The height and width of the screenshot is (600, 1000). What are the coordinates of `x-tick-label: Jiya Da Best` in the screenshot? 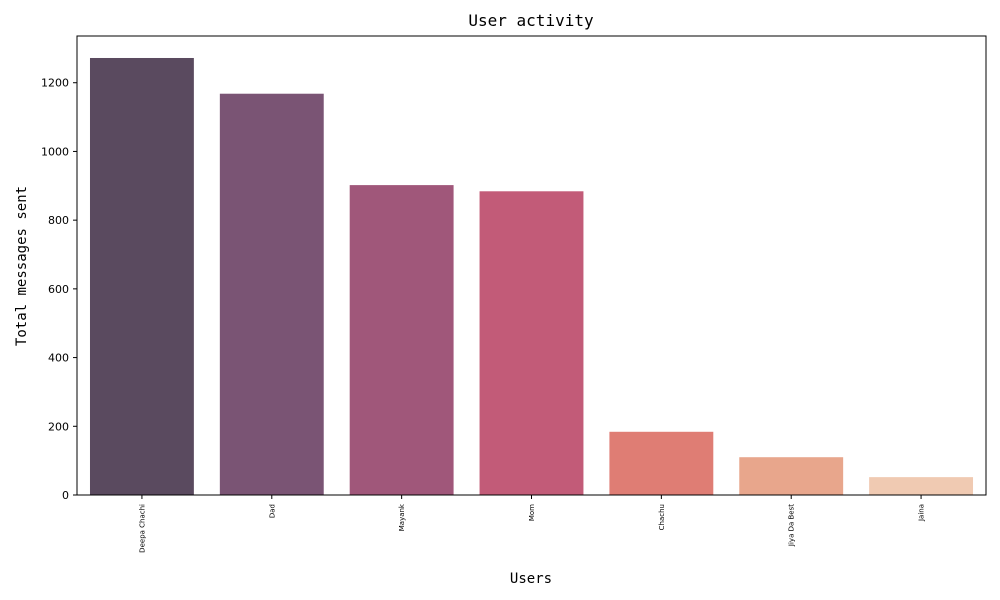 It's located at (792, 525).